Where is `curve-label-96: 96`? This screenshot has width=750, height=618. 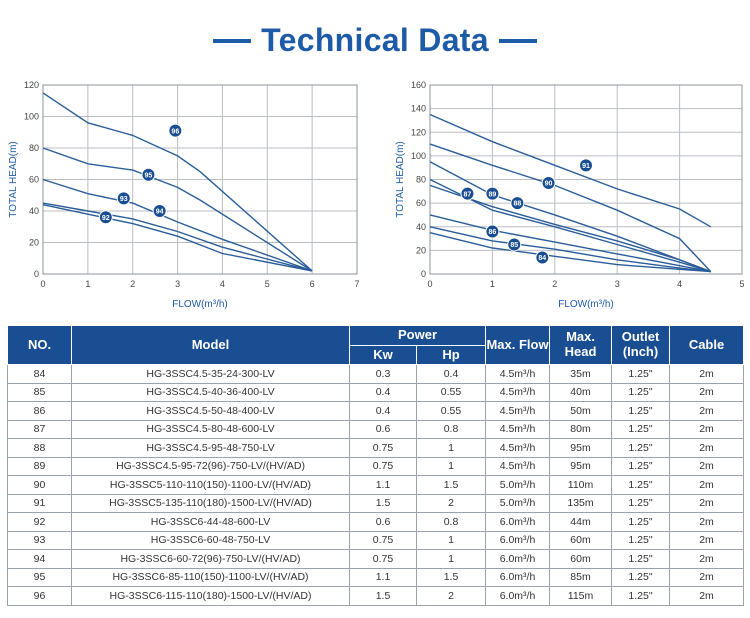
curve-label-96: 96 is located at coordinates (175, 131).